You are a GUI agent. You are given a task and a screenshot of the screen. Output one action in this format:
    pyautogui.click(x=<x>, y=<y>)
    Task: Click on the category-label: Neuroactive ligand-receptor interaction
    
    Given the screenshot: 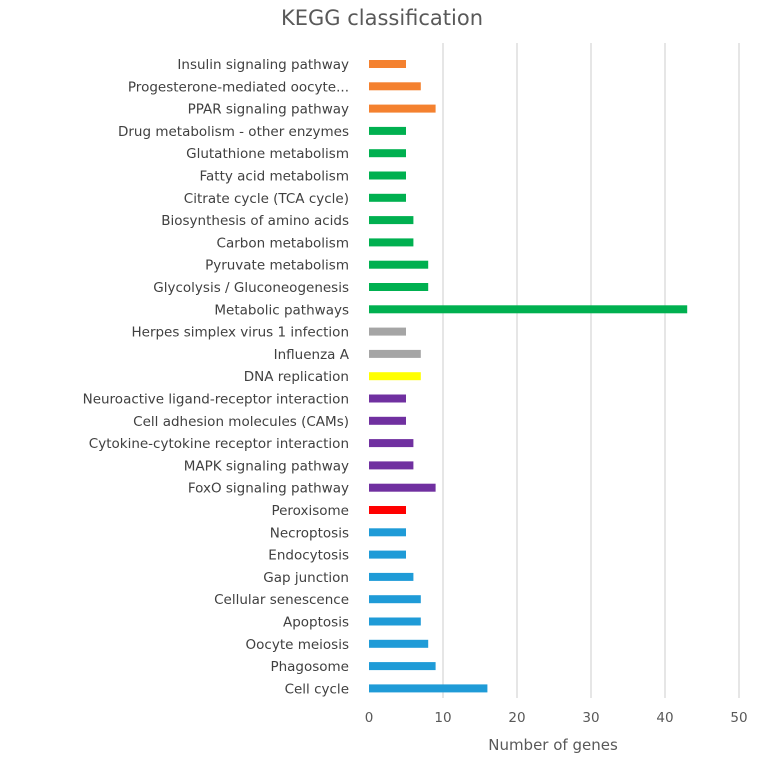 What is the action you would take?
    pyautogui.click(x=216, y=400)
    